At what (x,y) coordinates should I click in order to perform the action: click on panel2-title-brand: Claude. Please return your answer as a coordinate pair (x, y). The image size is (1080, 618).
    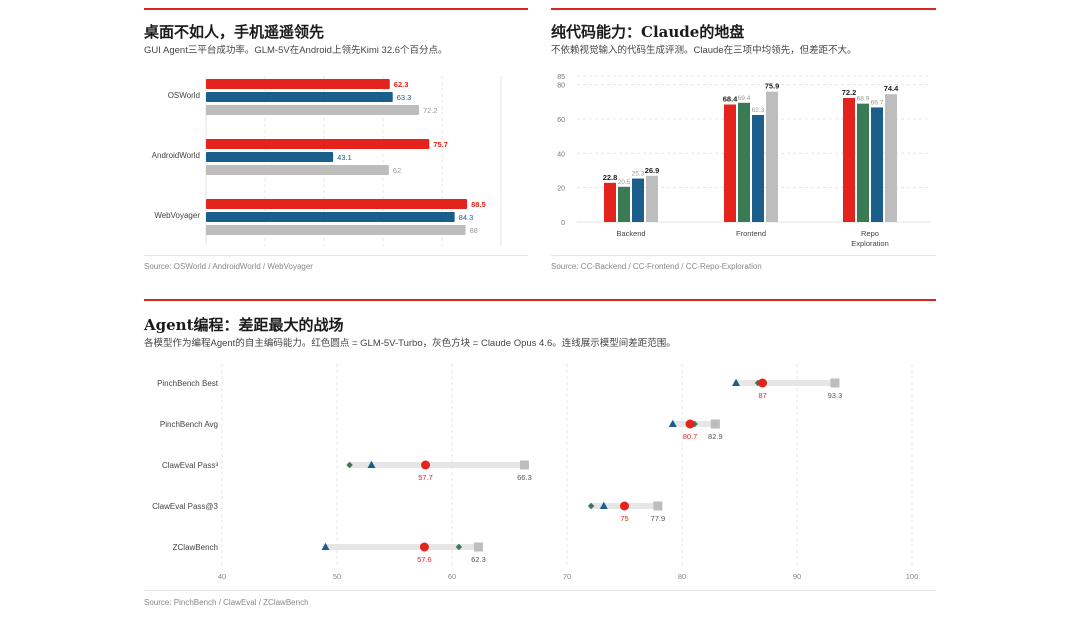
    Looking at the image, I should click on (670, 32).